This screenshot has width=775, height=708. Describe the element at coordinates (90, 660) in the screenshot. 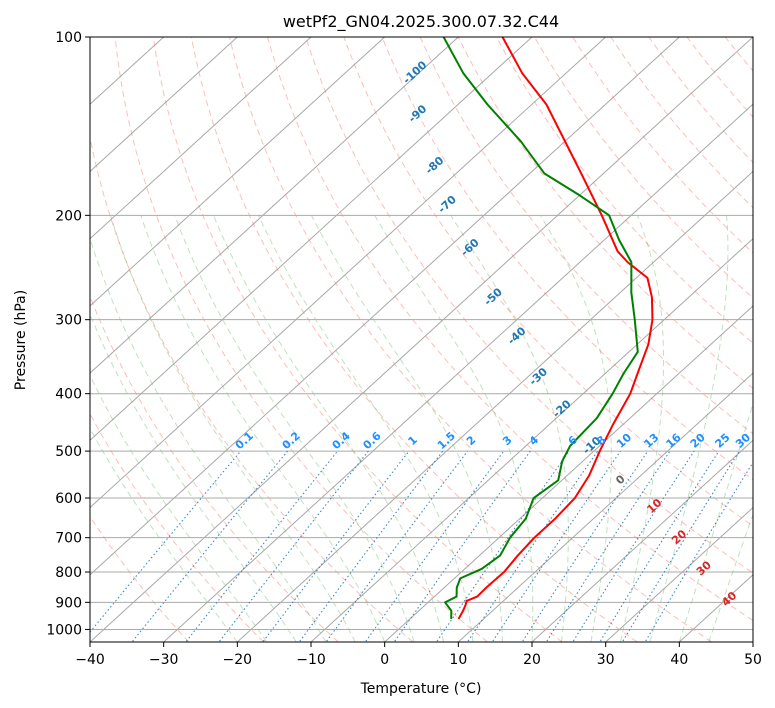

I see `x-tick-label: −40` at that location.